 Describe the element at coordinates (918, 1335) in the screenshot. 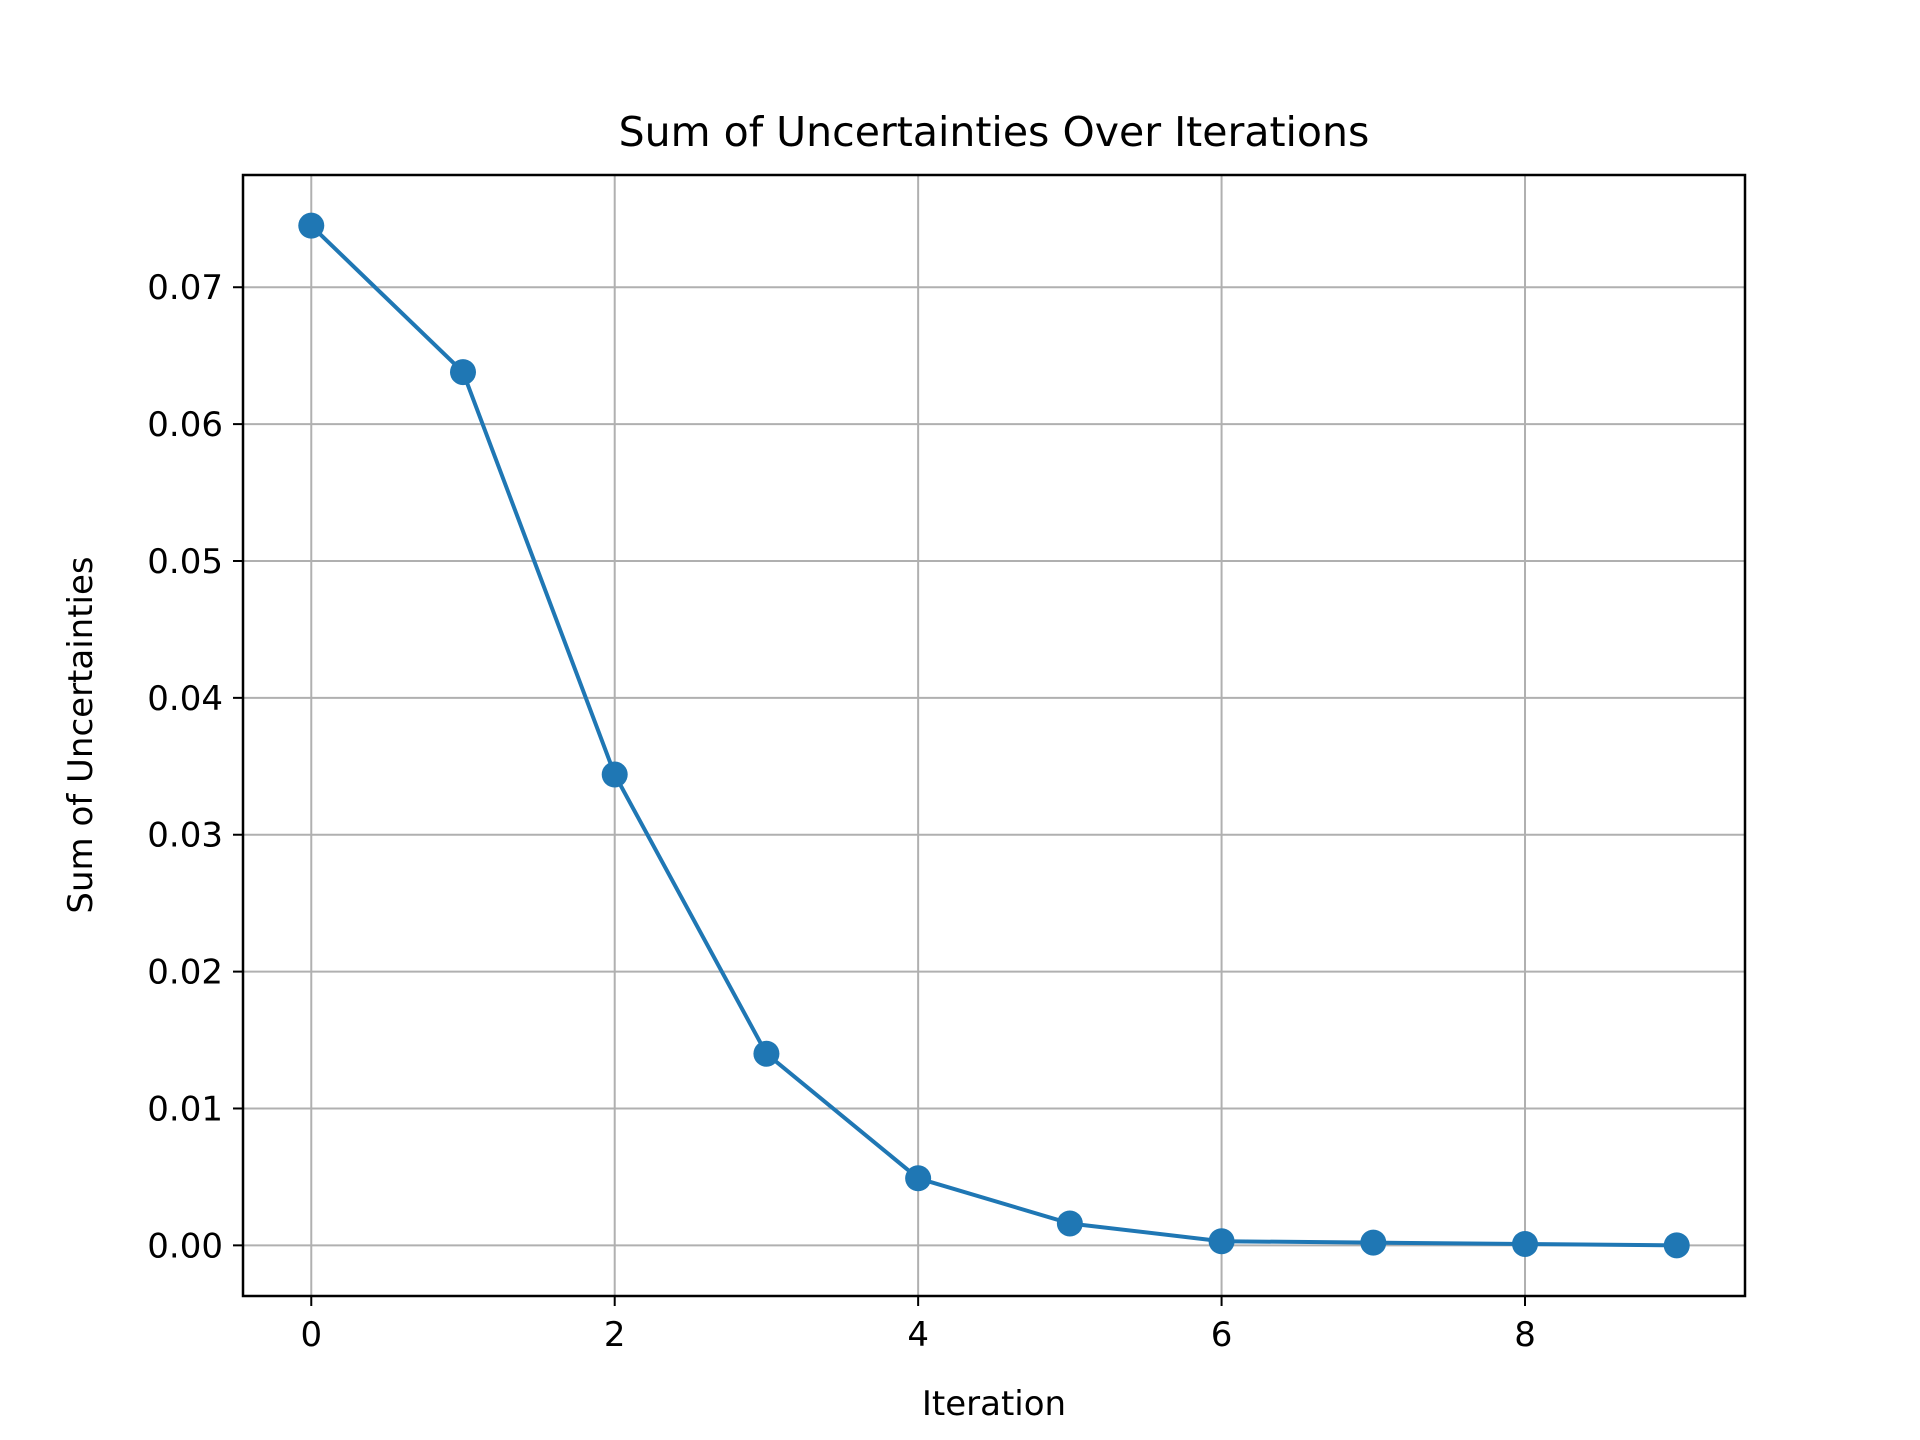

I see `x-tick-label: 4` at that location.